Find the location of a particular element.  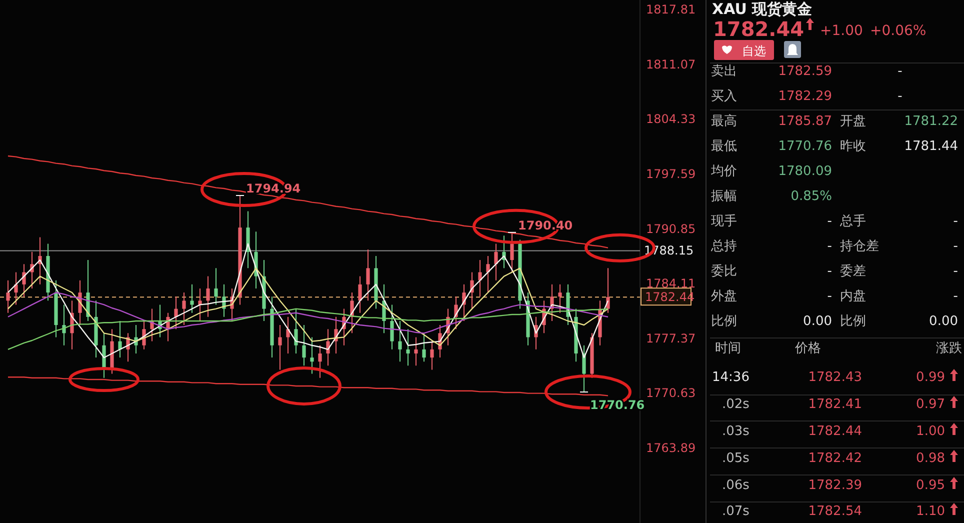

y-tick-label: 1797.59 is located at coordinates (671, 173).